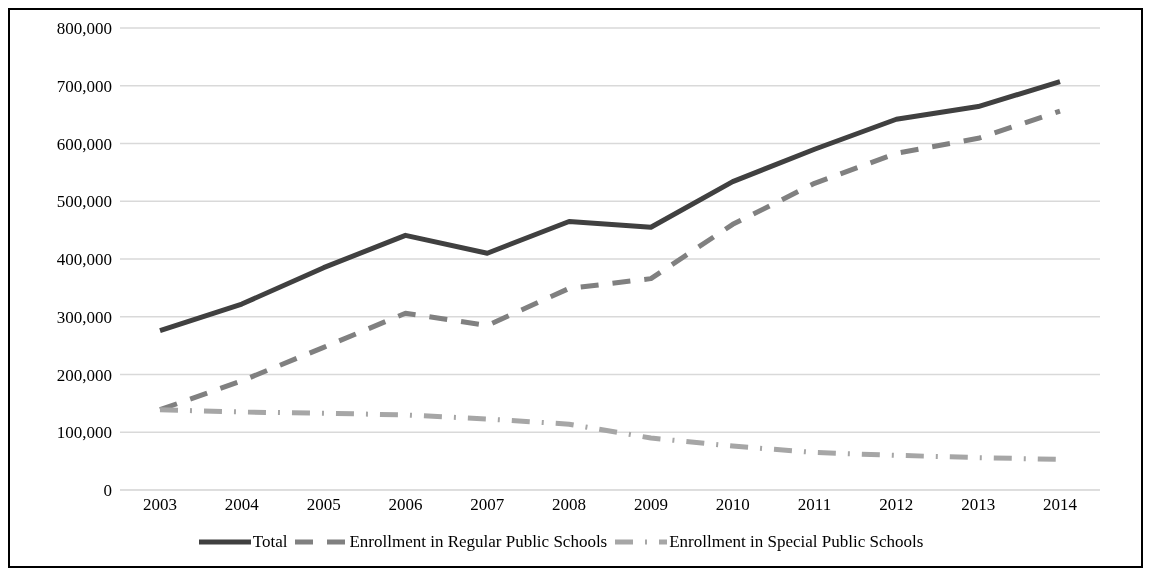  I want to click on x-tick-label: 2007, so click(487, 505).